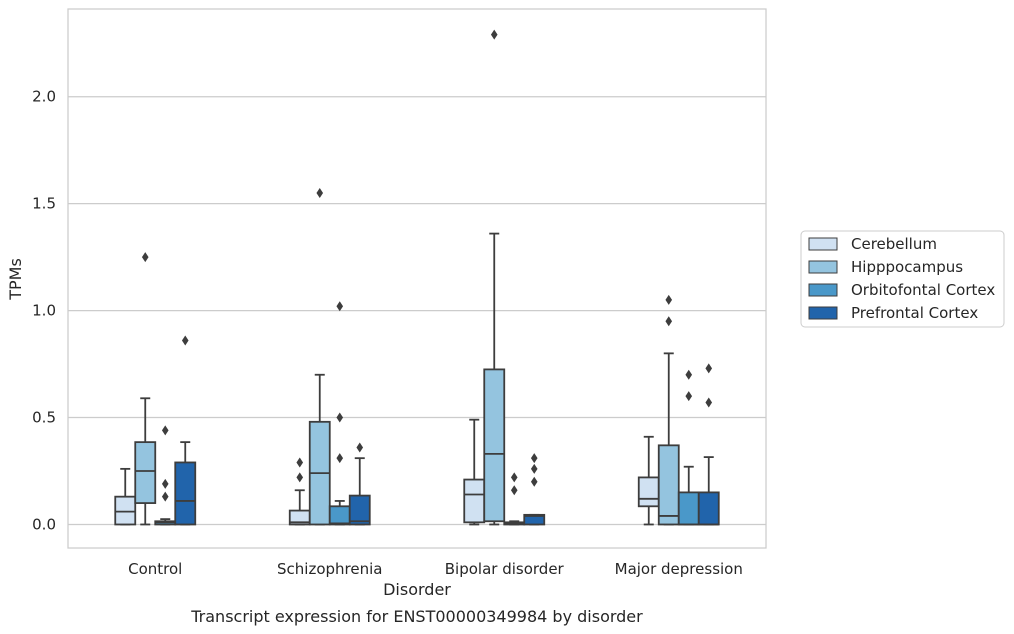  I want to click on x-tick-label: Schizophrenia, so click(329, 569).